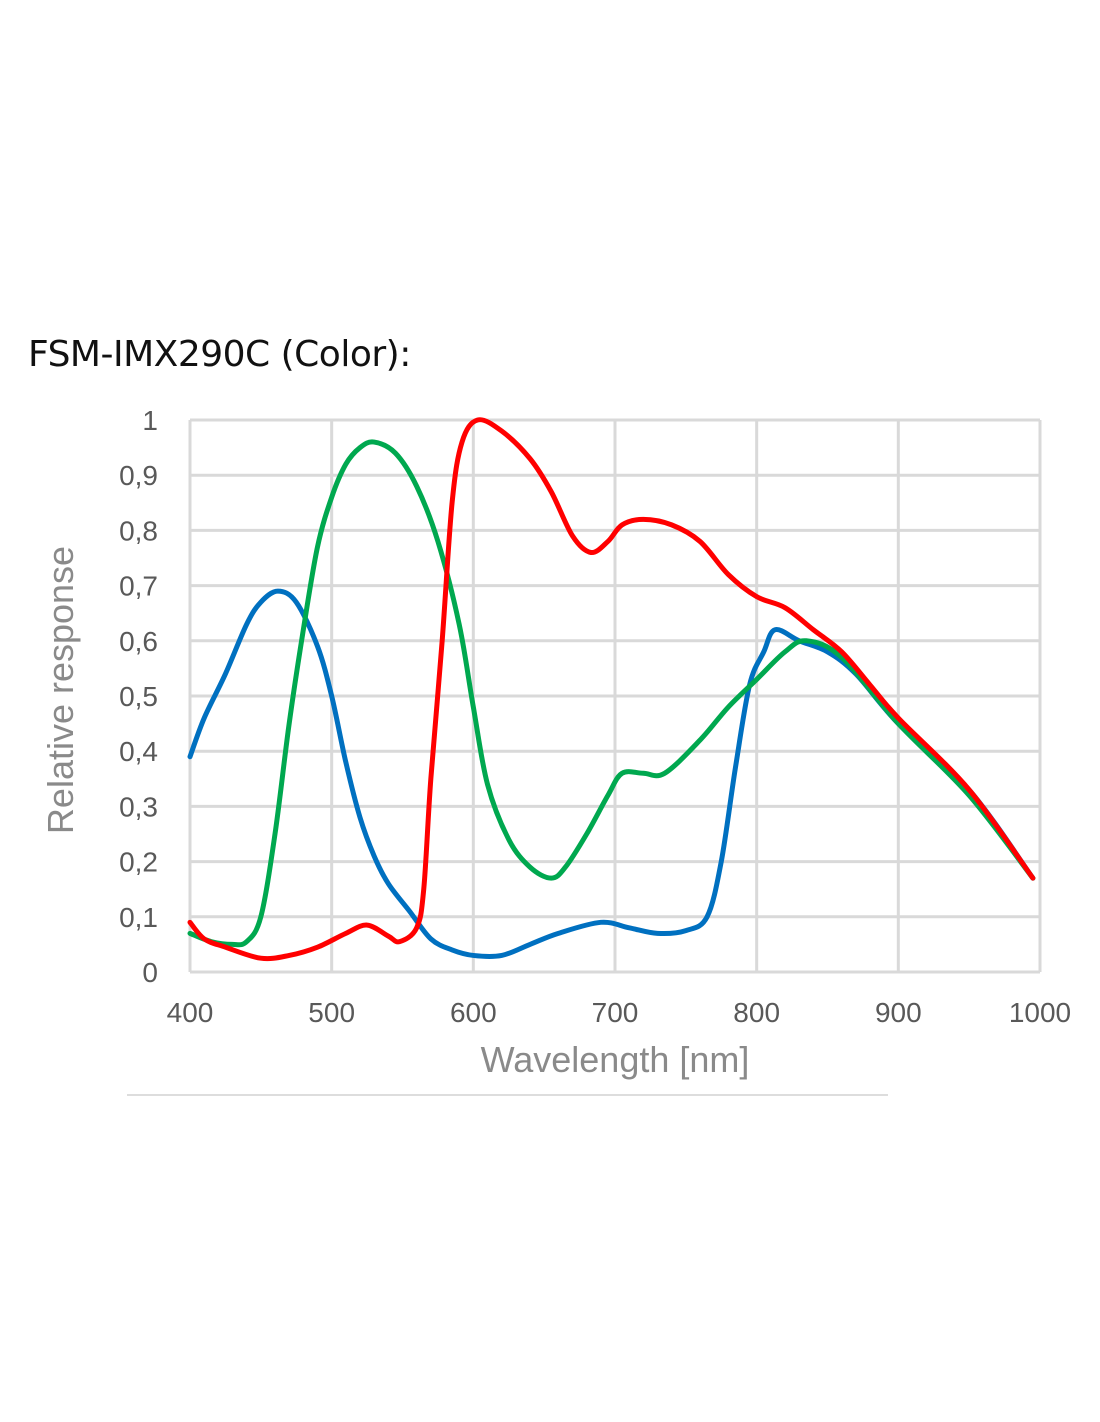 The height and width of the screenshot is (1422, 1100). I want to click on divider, so click(507, 1095).